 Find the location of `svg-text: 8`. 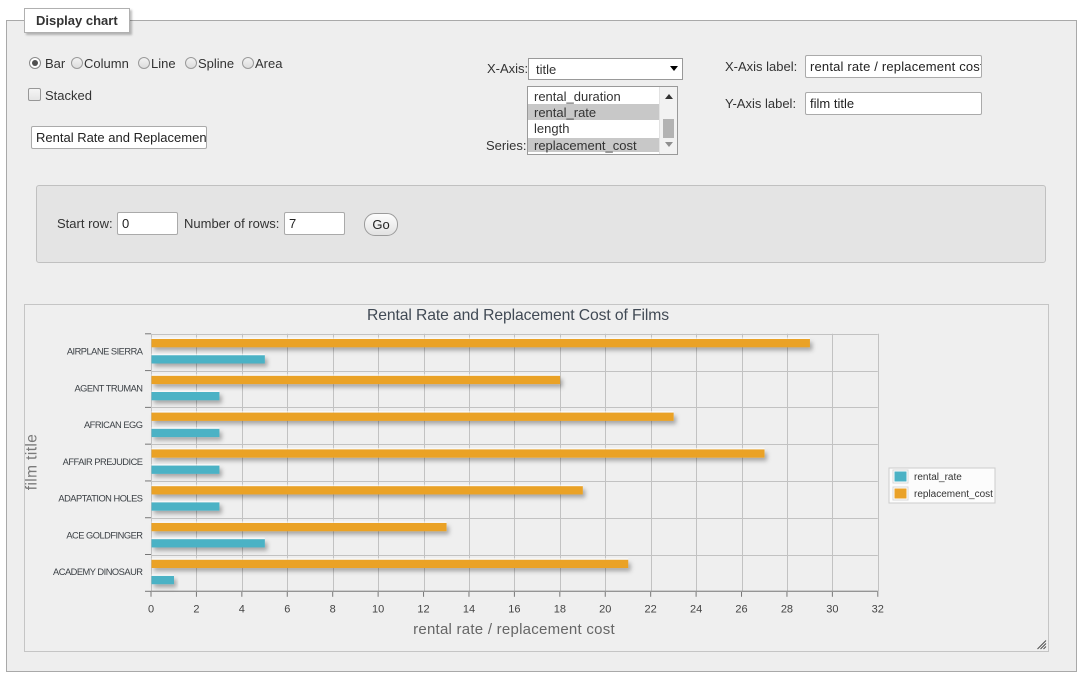

svg-text: 8 is located at coordinates (333, 609).